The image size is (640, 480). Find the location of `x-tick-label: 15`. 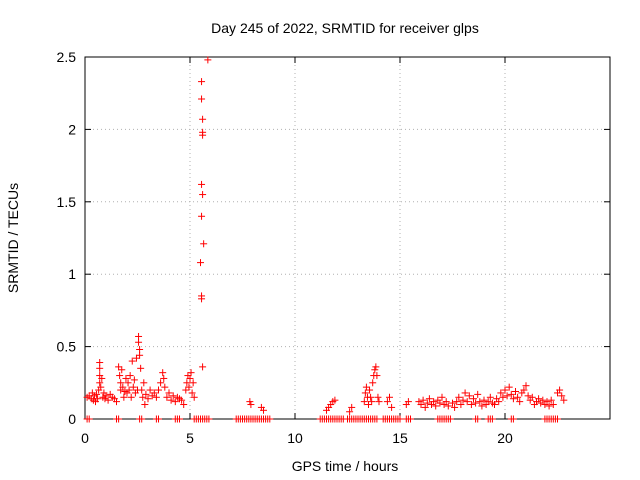

x-tick-label: 15 is located at coordinates (400, 438).